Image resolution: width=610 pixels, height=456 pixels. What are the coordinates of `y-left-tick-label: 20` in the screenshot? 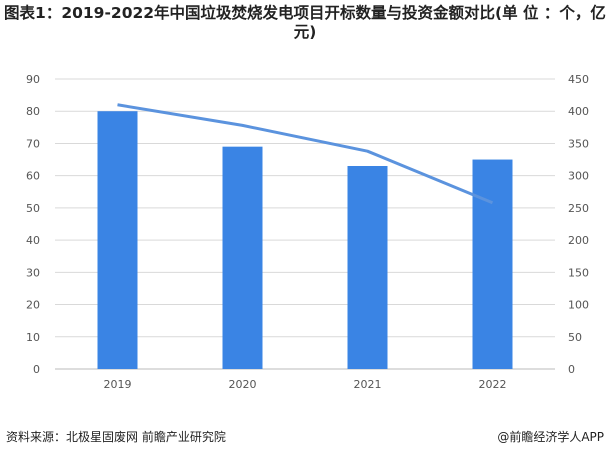 It's located at (33, 305).